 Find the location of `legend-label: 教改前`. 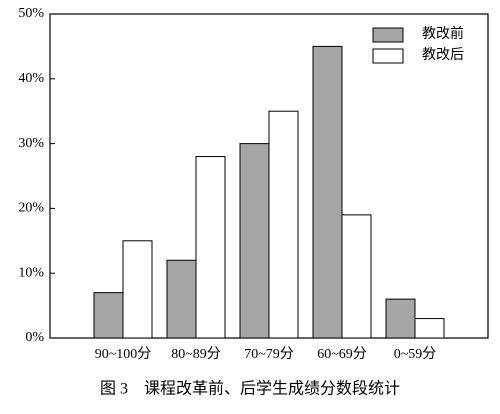

legend-label: 教改前 is located at coordinates (443, 33).